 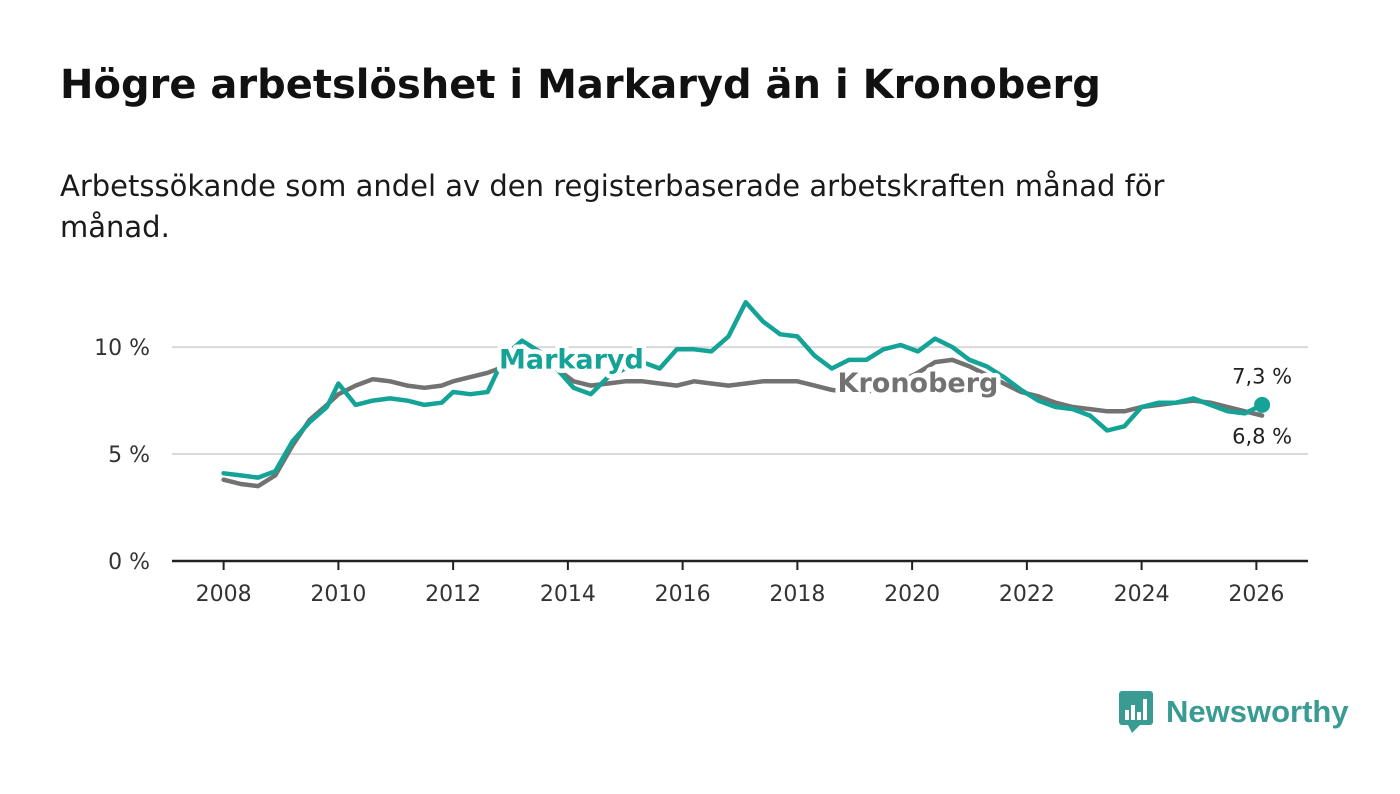 I want to click on x-tick-label: 2022, so click(x=1027, y=594).